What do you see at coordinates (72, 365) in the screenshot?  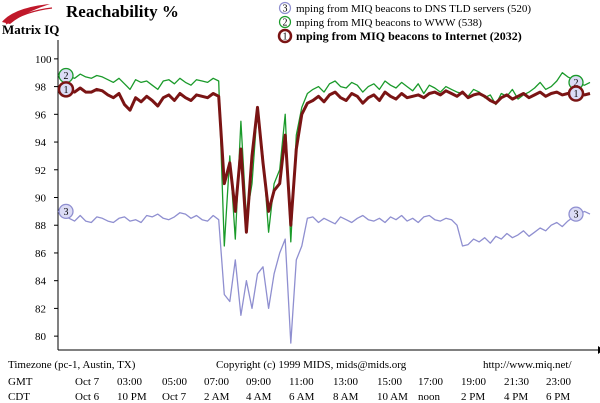 I see `timezone-label: Timezone (pc-1, Austin, TX)` at bounding box center [72, 365].